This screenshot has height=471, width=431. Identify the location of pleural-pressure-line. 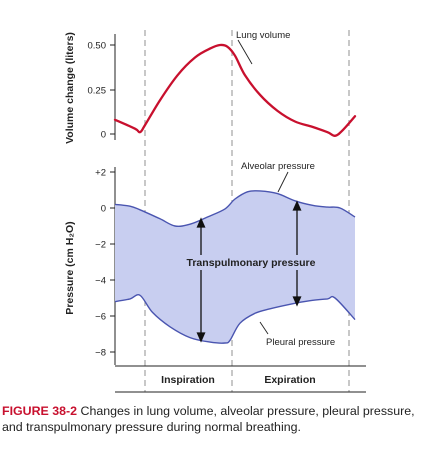
(235, 319).